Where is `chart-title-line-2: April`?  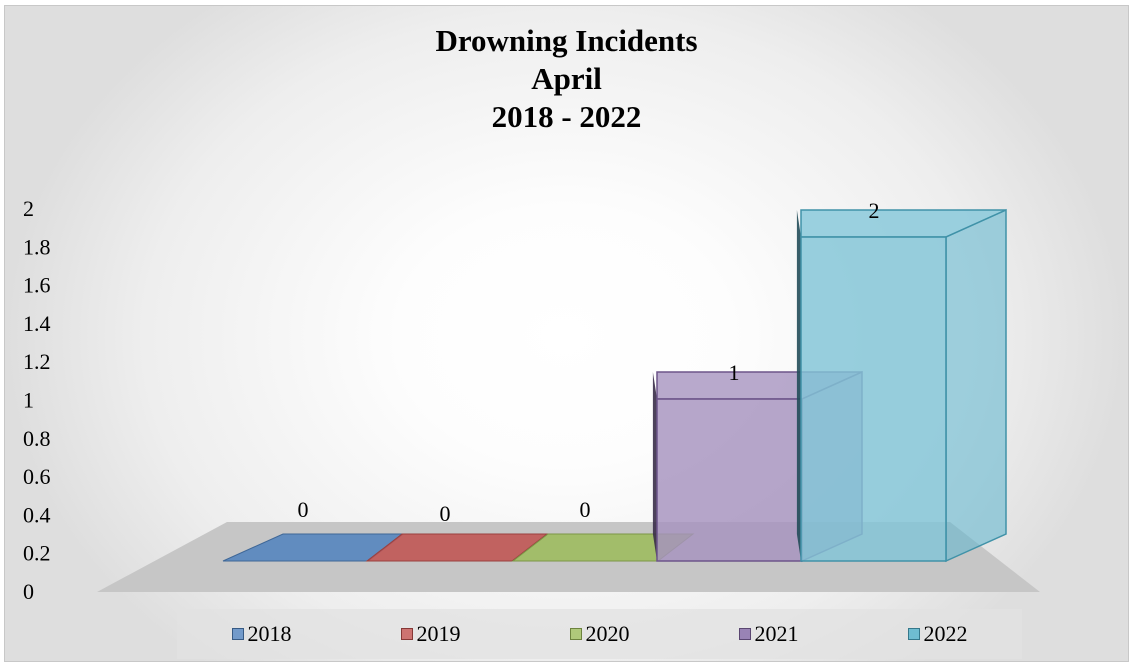
chart-title-line-2: April is located at coordinates (566, 78).